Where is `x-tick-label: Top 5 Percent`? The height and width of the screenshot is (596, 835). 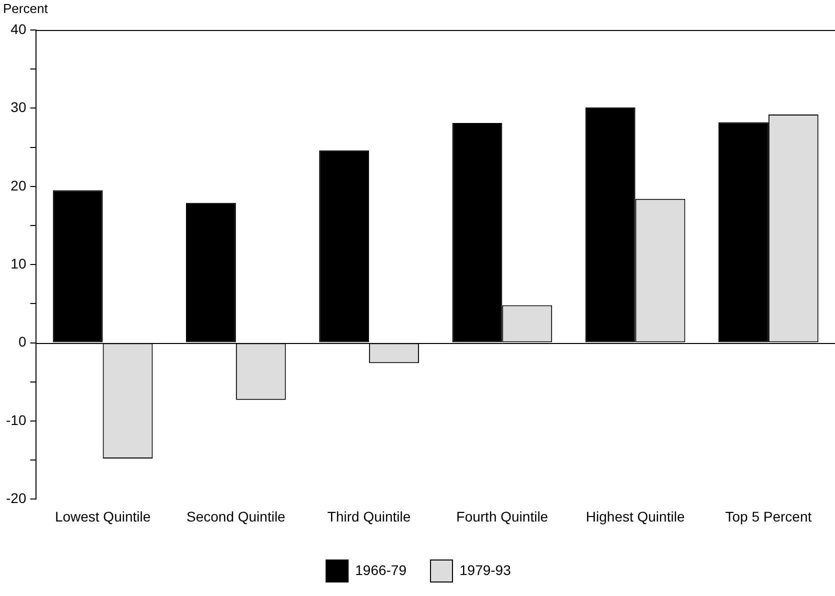
x-tick-label: Top 5 Percent is located at coordinates (768, 516).